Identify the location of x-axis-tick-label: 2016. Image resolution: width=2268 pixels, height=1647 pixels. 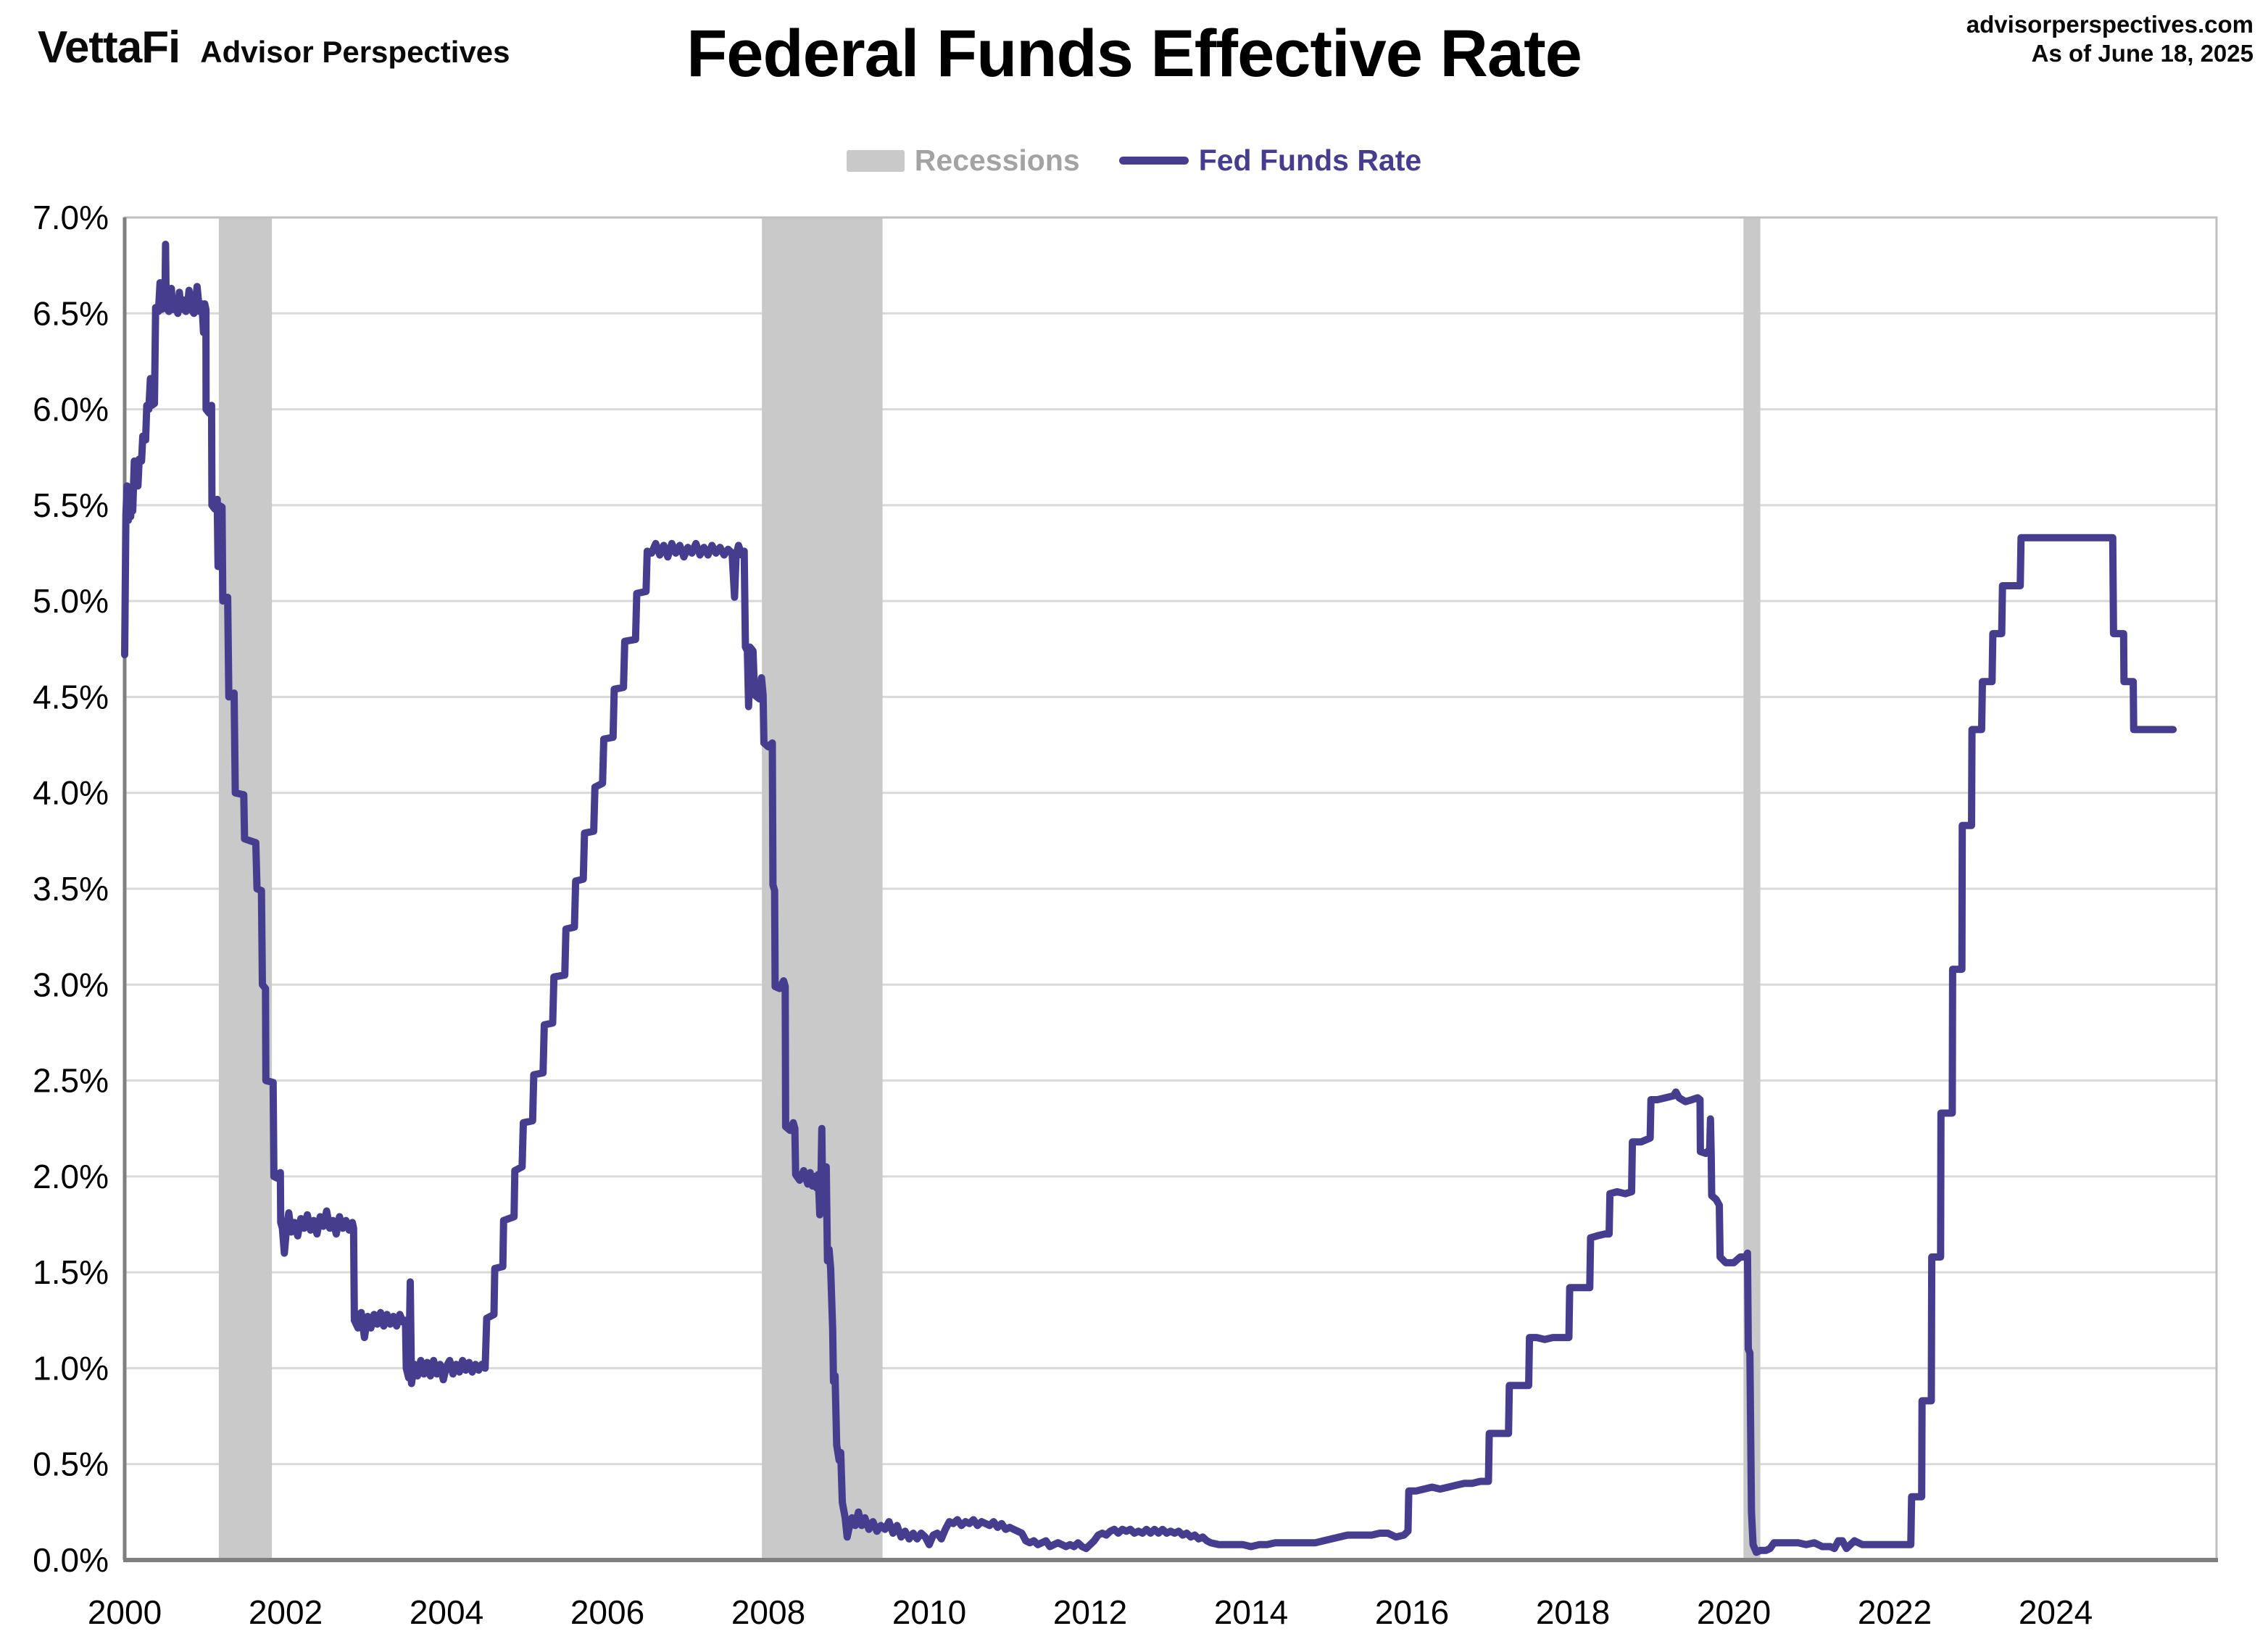
(1412, 1612).